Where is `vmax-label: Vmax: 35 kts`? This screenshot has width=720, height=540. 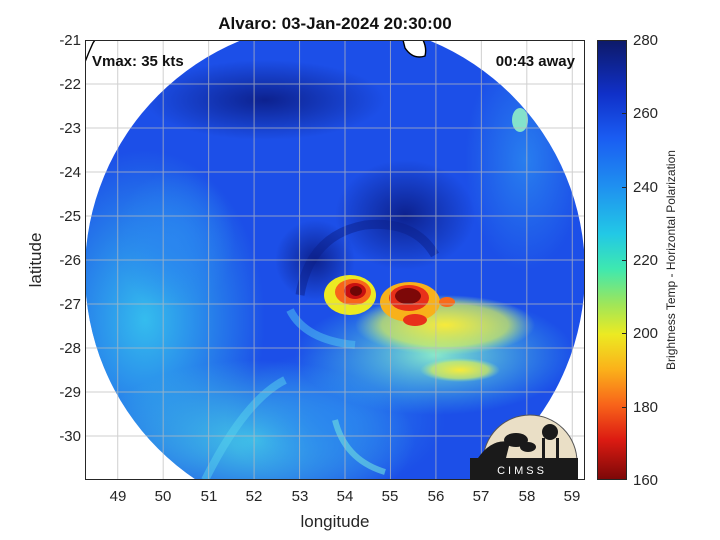
vmax-label: Vmax: 35 kts is located at coordinates (138, 61).